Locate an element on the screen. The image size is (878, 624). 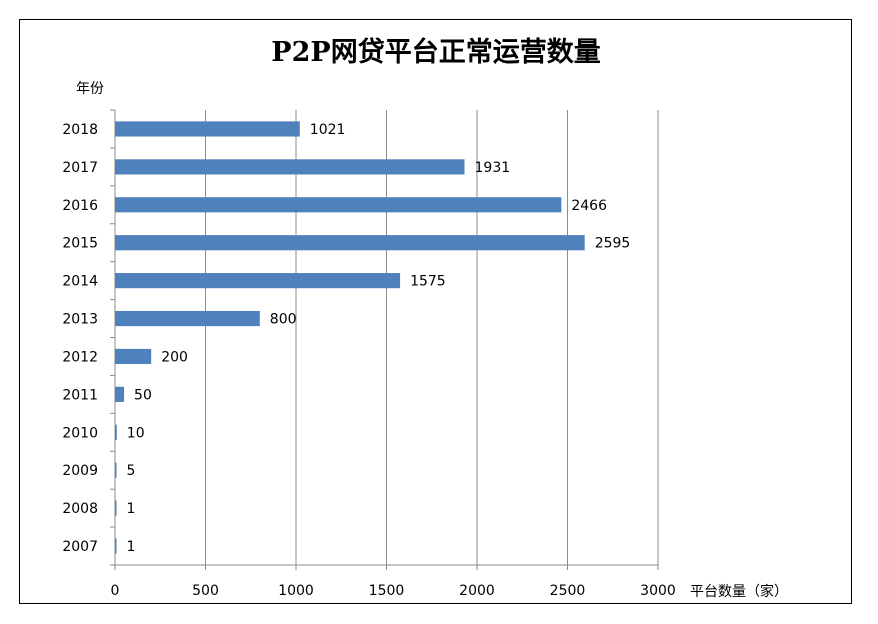
x-tick-label: 2500 is located at coordinates (568, 591).